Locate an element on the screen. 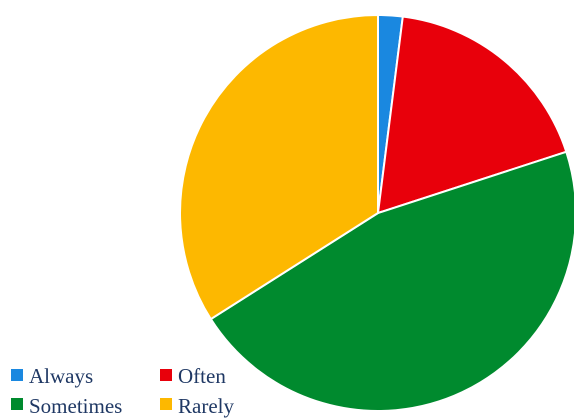  legend-item-sometimes: Sometimes is located at coordinates (66, 406).